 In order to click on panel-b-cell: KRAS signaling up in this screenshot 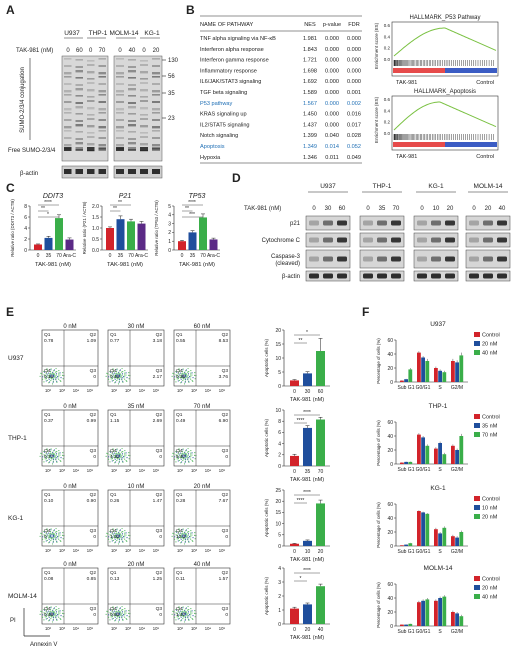, I will do `click(223, 115)`.